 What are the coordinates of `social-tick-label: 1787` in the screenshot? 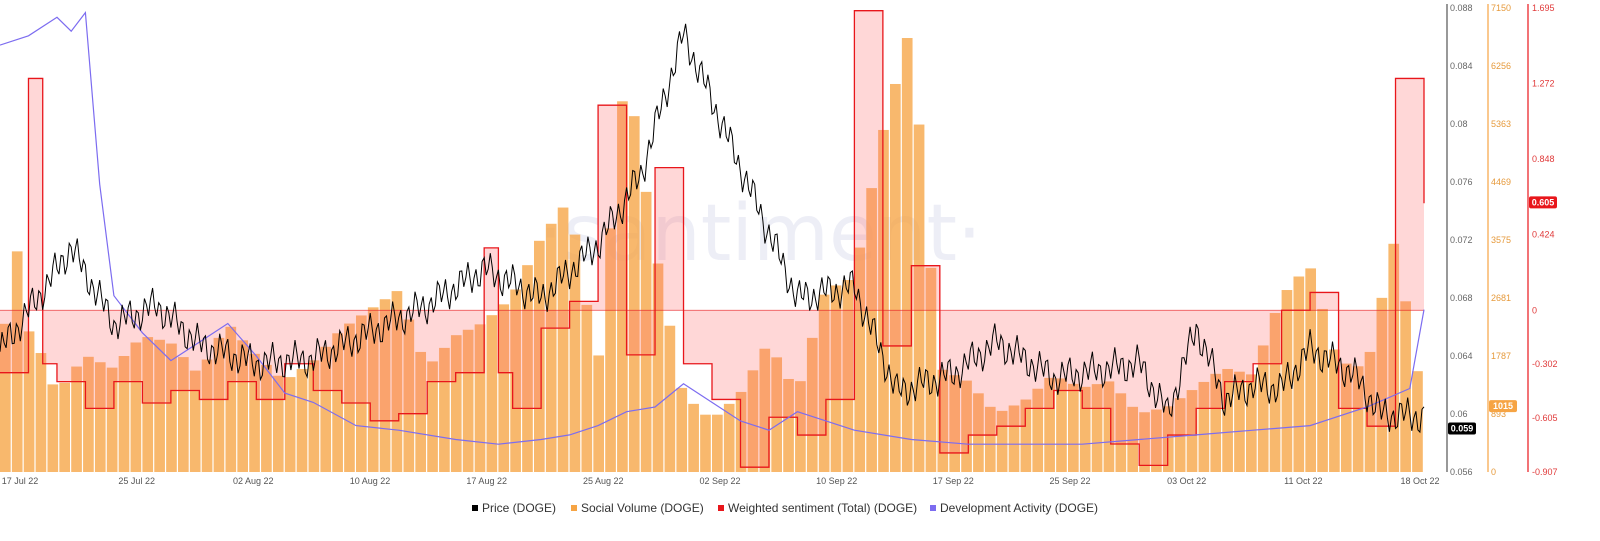 It's located at (1501, 356).